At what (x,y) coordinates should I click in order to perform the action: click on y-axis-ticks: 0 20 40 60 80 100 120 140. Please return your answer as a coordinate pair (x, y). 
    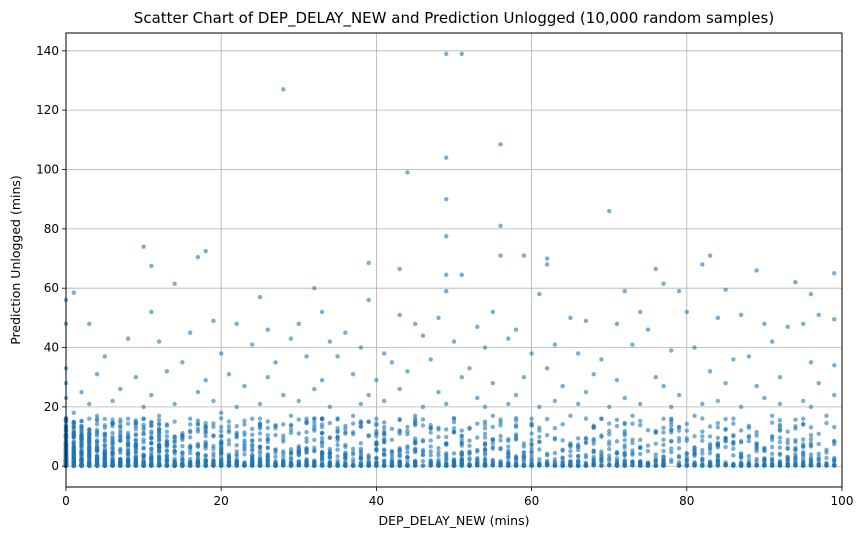
    Looking at the image, I should click on (51, 258).